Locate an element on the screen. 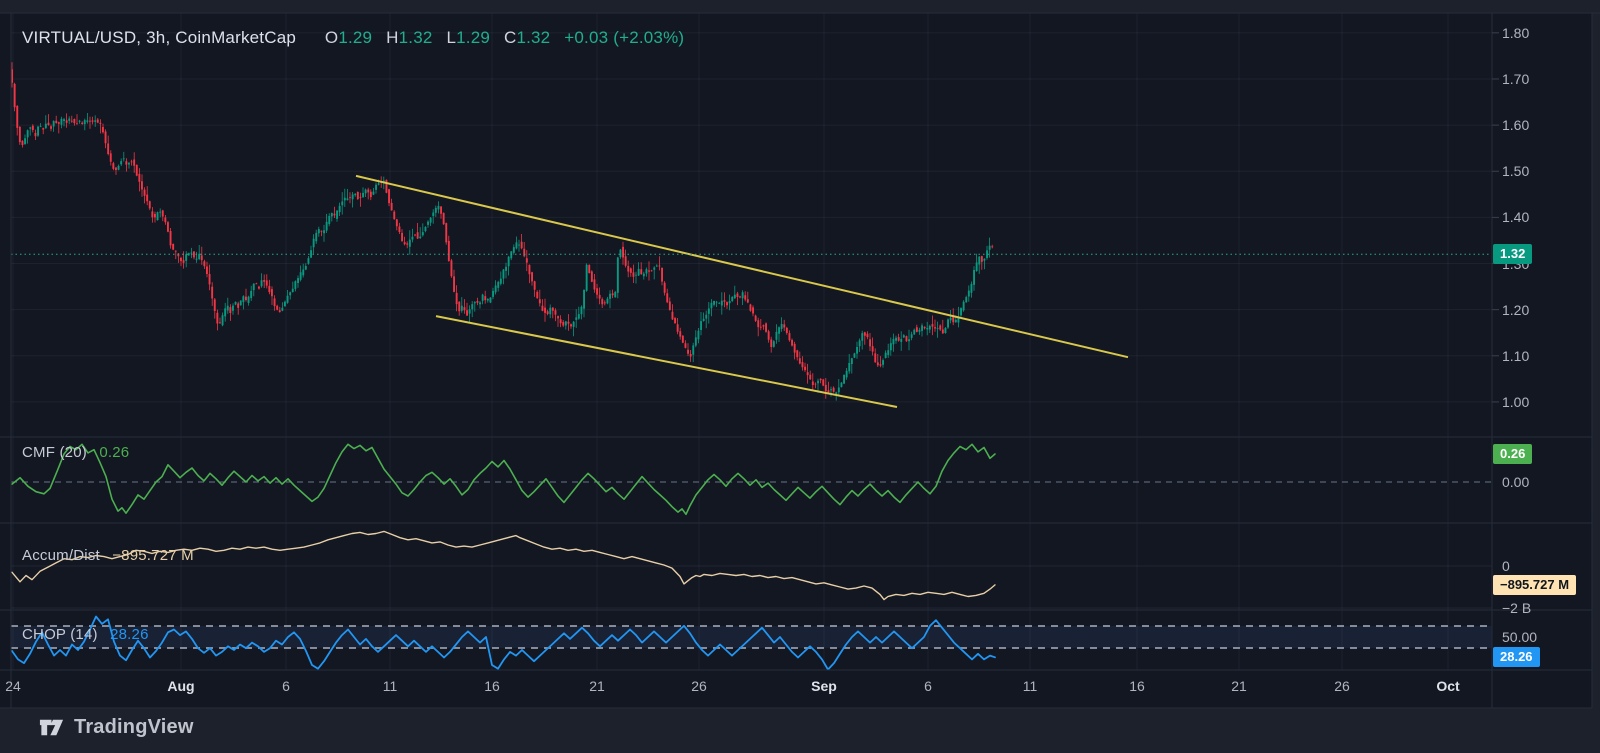 The width and height of the screenshot is (1600, 753). chop-line is located at coordinates (503, 643).